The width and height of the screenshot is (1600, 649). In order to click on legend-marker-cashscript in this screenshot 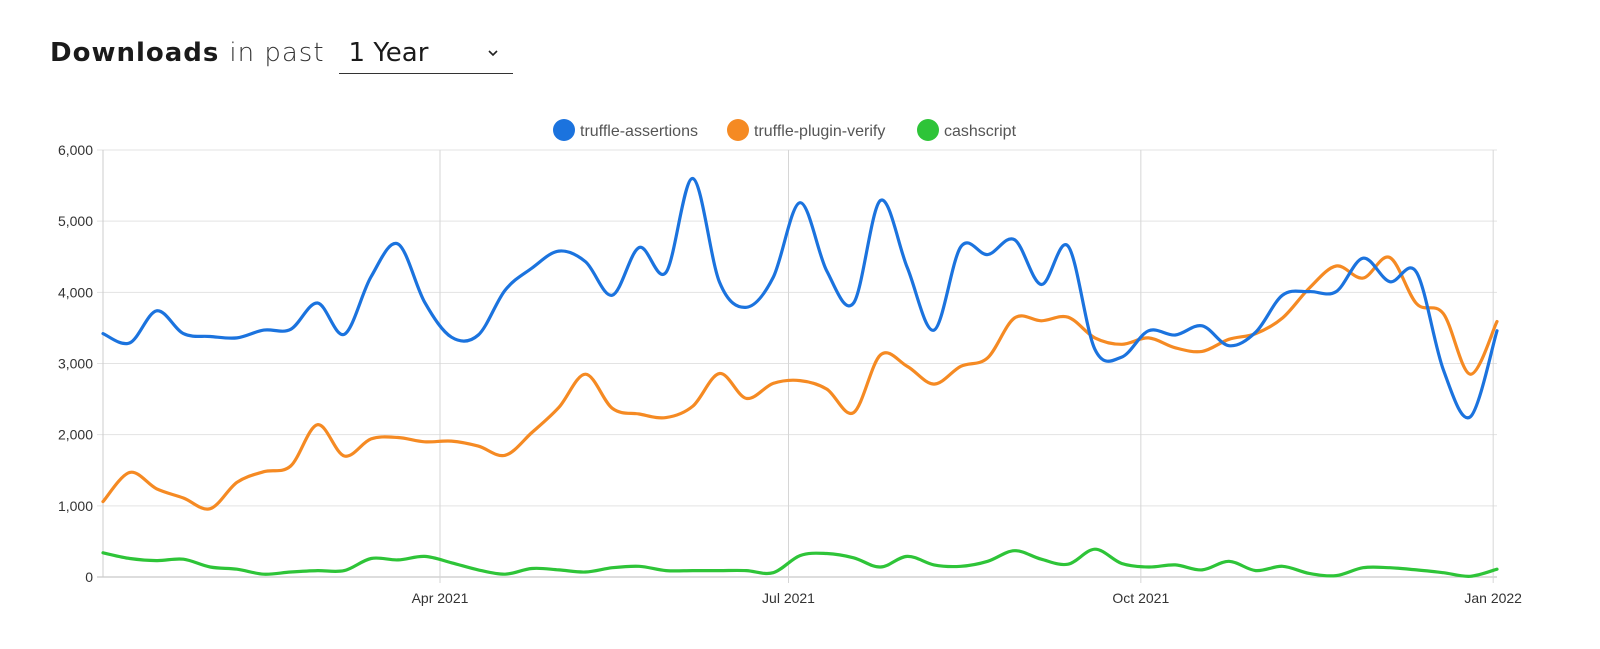, I will do `click(928, 130)`.